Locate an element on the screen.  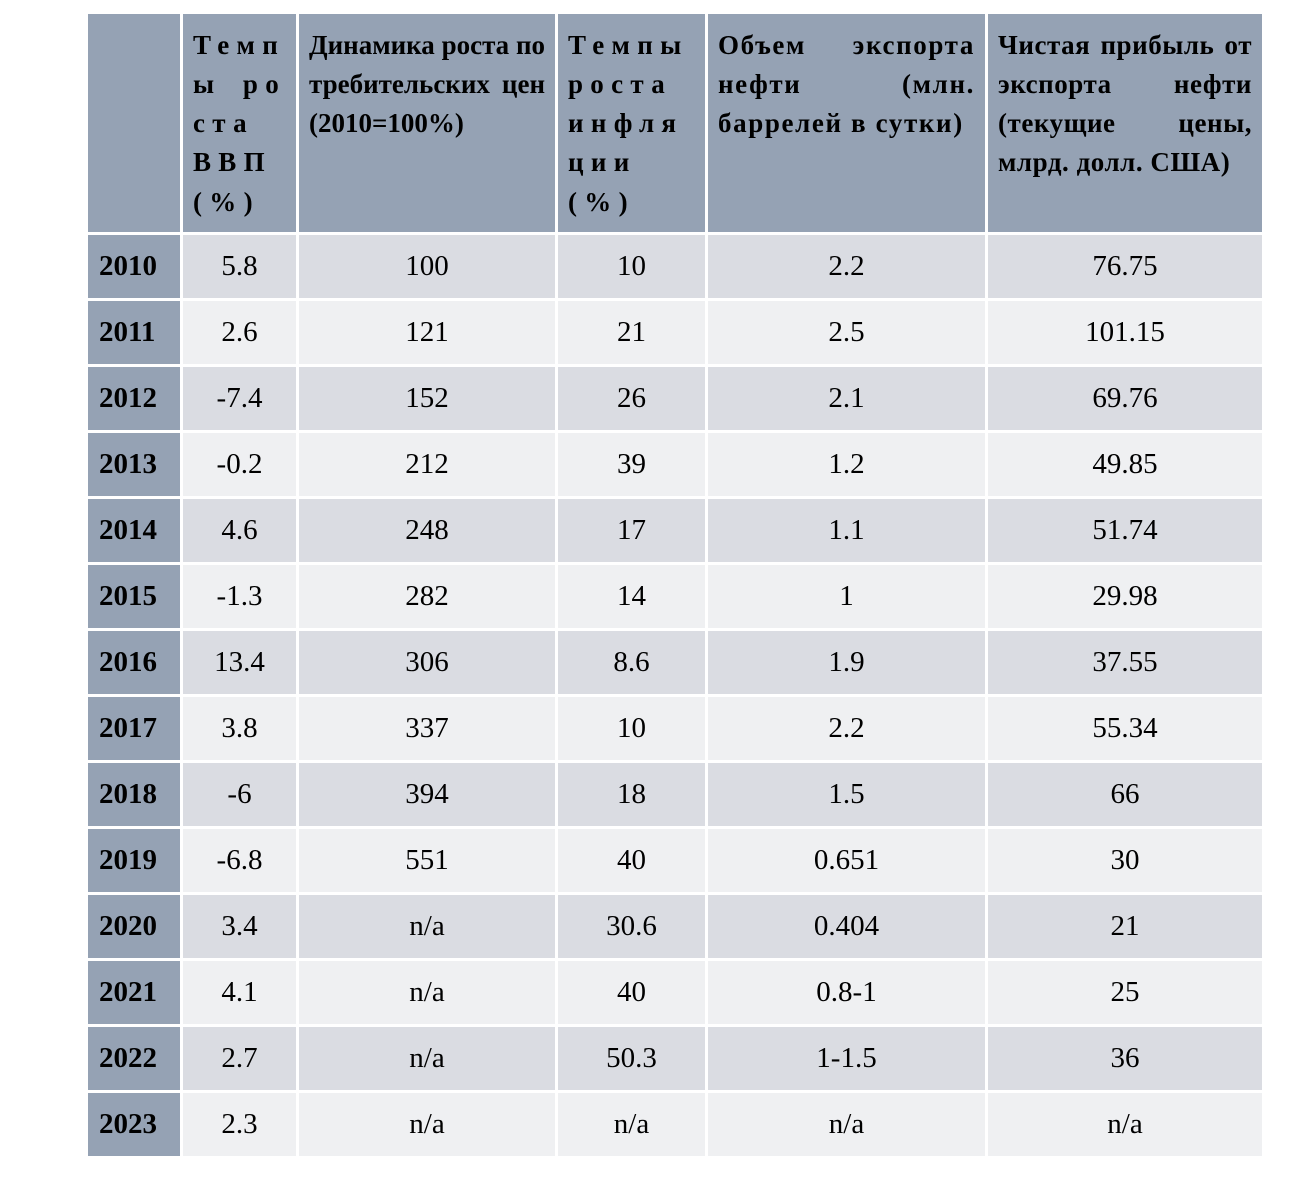
table-row: 2022 2.7 n/a 50.3 1-1.5 36 is located at coordinates (675, 1058).